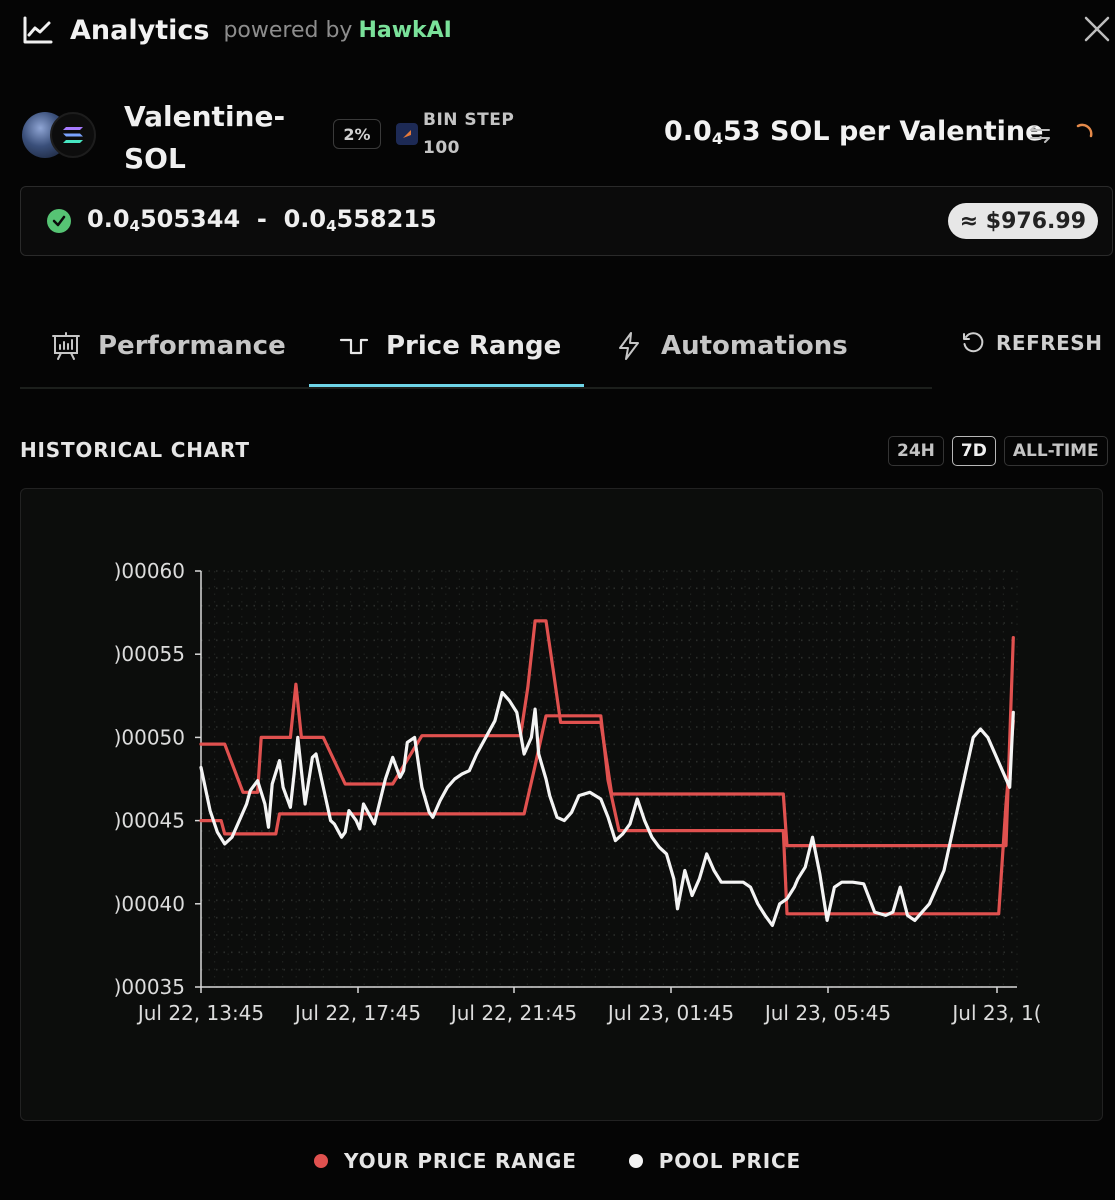 This screenshot has height=1200, width=1115. What do you see at coordinates (135, 450) in the screenshot?
I see `historical-chart-title: HISTORICAL CHART` at bounding box center [135, 450].